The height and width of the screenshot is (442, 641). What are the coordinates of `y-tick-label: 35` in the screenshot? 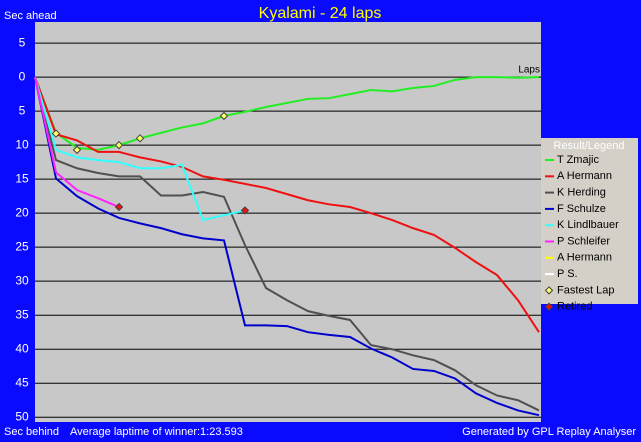 It's located at (22, 314).